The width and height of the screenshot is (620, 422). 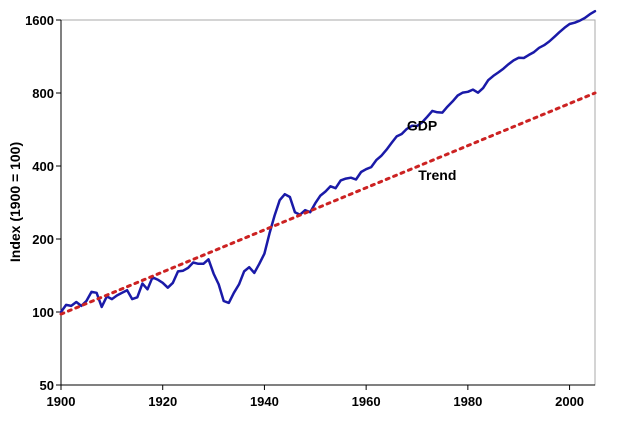 What do you see at coordinates (43, 166) in the screenshot?
I see `y-tick-label: 400` at bounding box center [43, 166].